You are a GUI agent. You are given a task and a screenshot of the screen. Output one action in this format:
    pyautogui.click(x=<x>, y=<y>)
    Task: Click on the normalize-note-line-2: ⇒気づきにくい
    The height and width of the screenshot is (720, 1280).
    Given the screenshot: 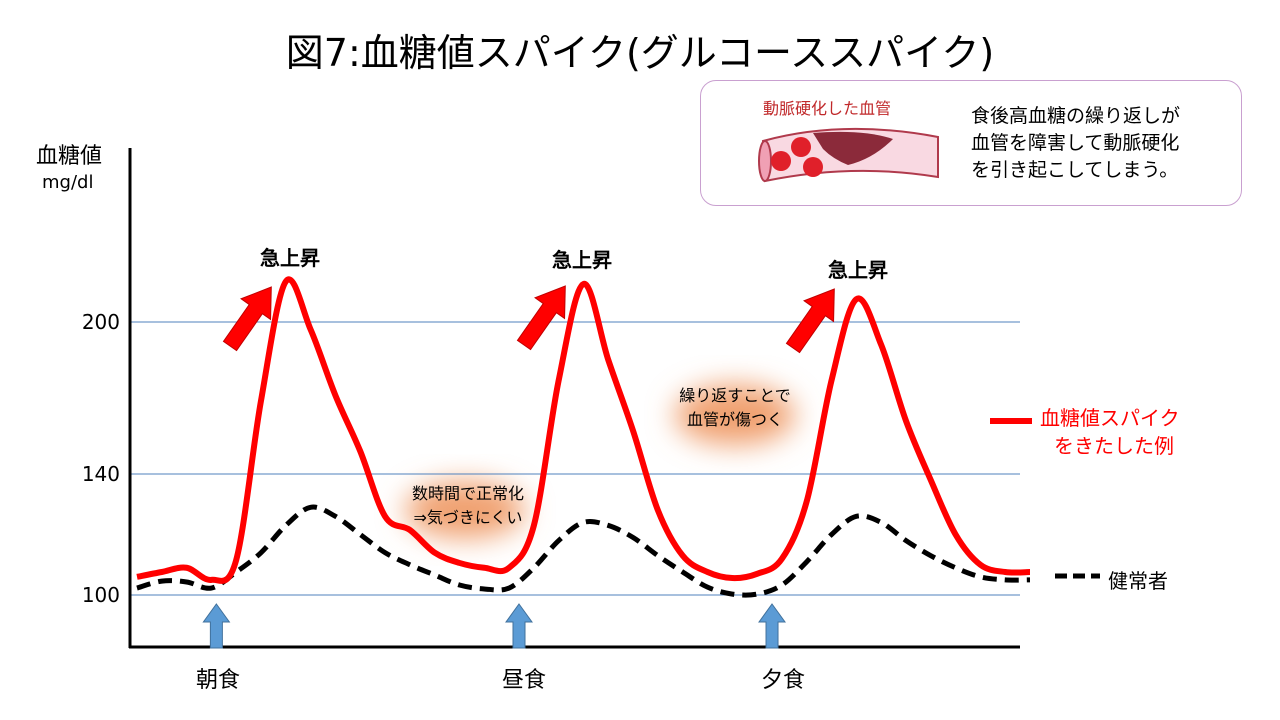 What is the action you would take?
    pyautogui.click(x=468, y=517)
    